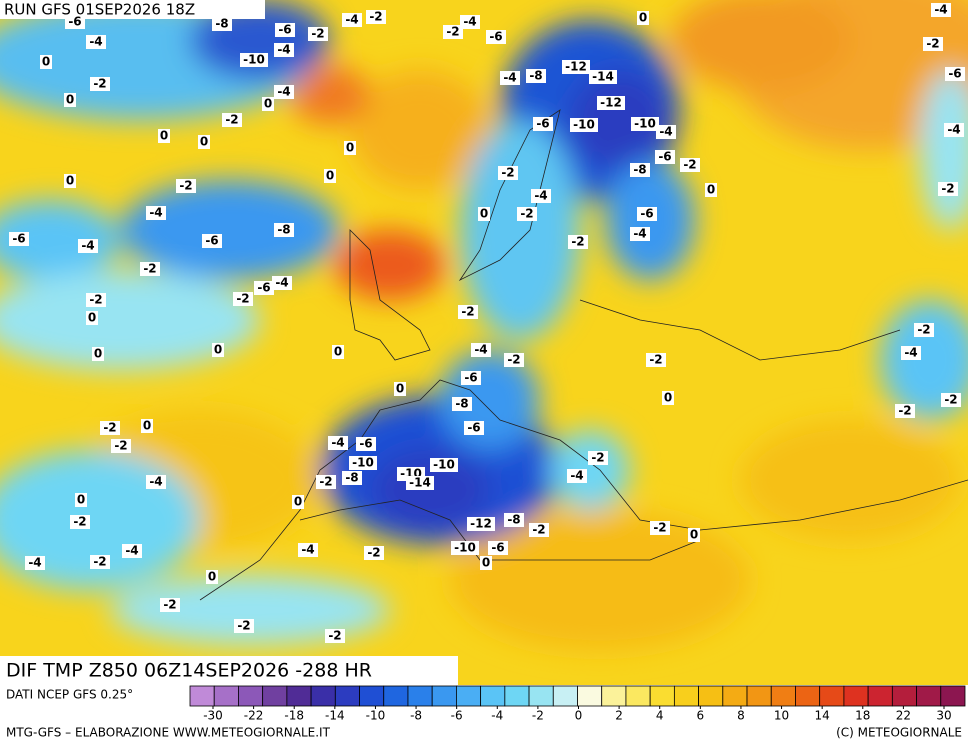 Image resolution: width=968 pixels, height=745 pixels. Describe the element at coordinates (497, 716) in the screenshot. I see `colorbar-tick-label: -4` at that location.